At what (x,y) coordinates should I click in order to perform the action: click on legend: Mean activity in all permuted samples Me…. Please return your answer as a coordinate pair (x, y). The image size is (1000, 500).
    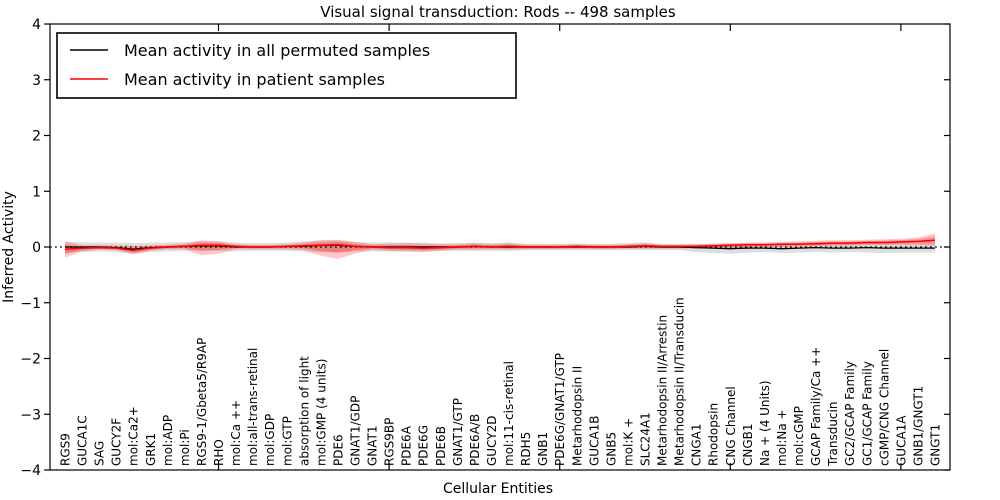
    Looking at the image, I should click on (286, 65).